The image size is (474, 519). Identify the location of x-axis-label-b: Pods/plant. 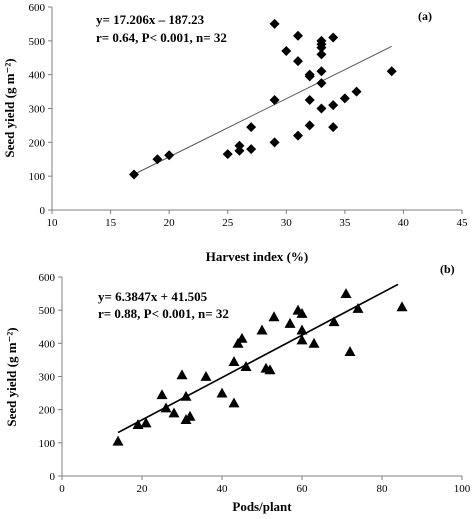
(262, 506).